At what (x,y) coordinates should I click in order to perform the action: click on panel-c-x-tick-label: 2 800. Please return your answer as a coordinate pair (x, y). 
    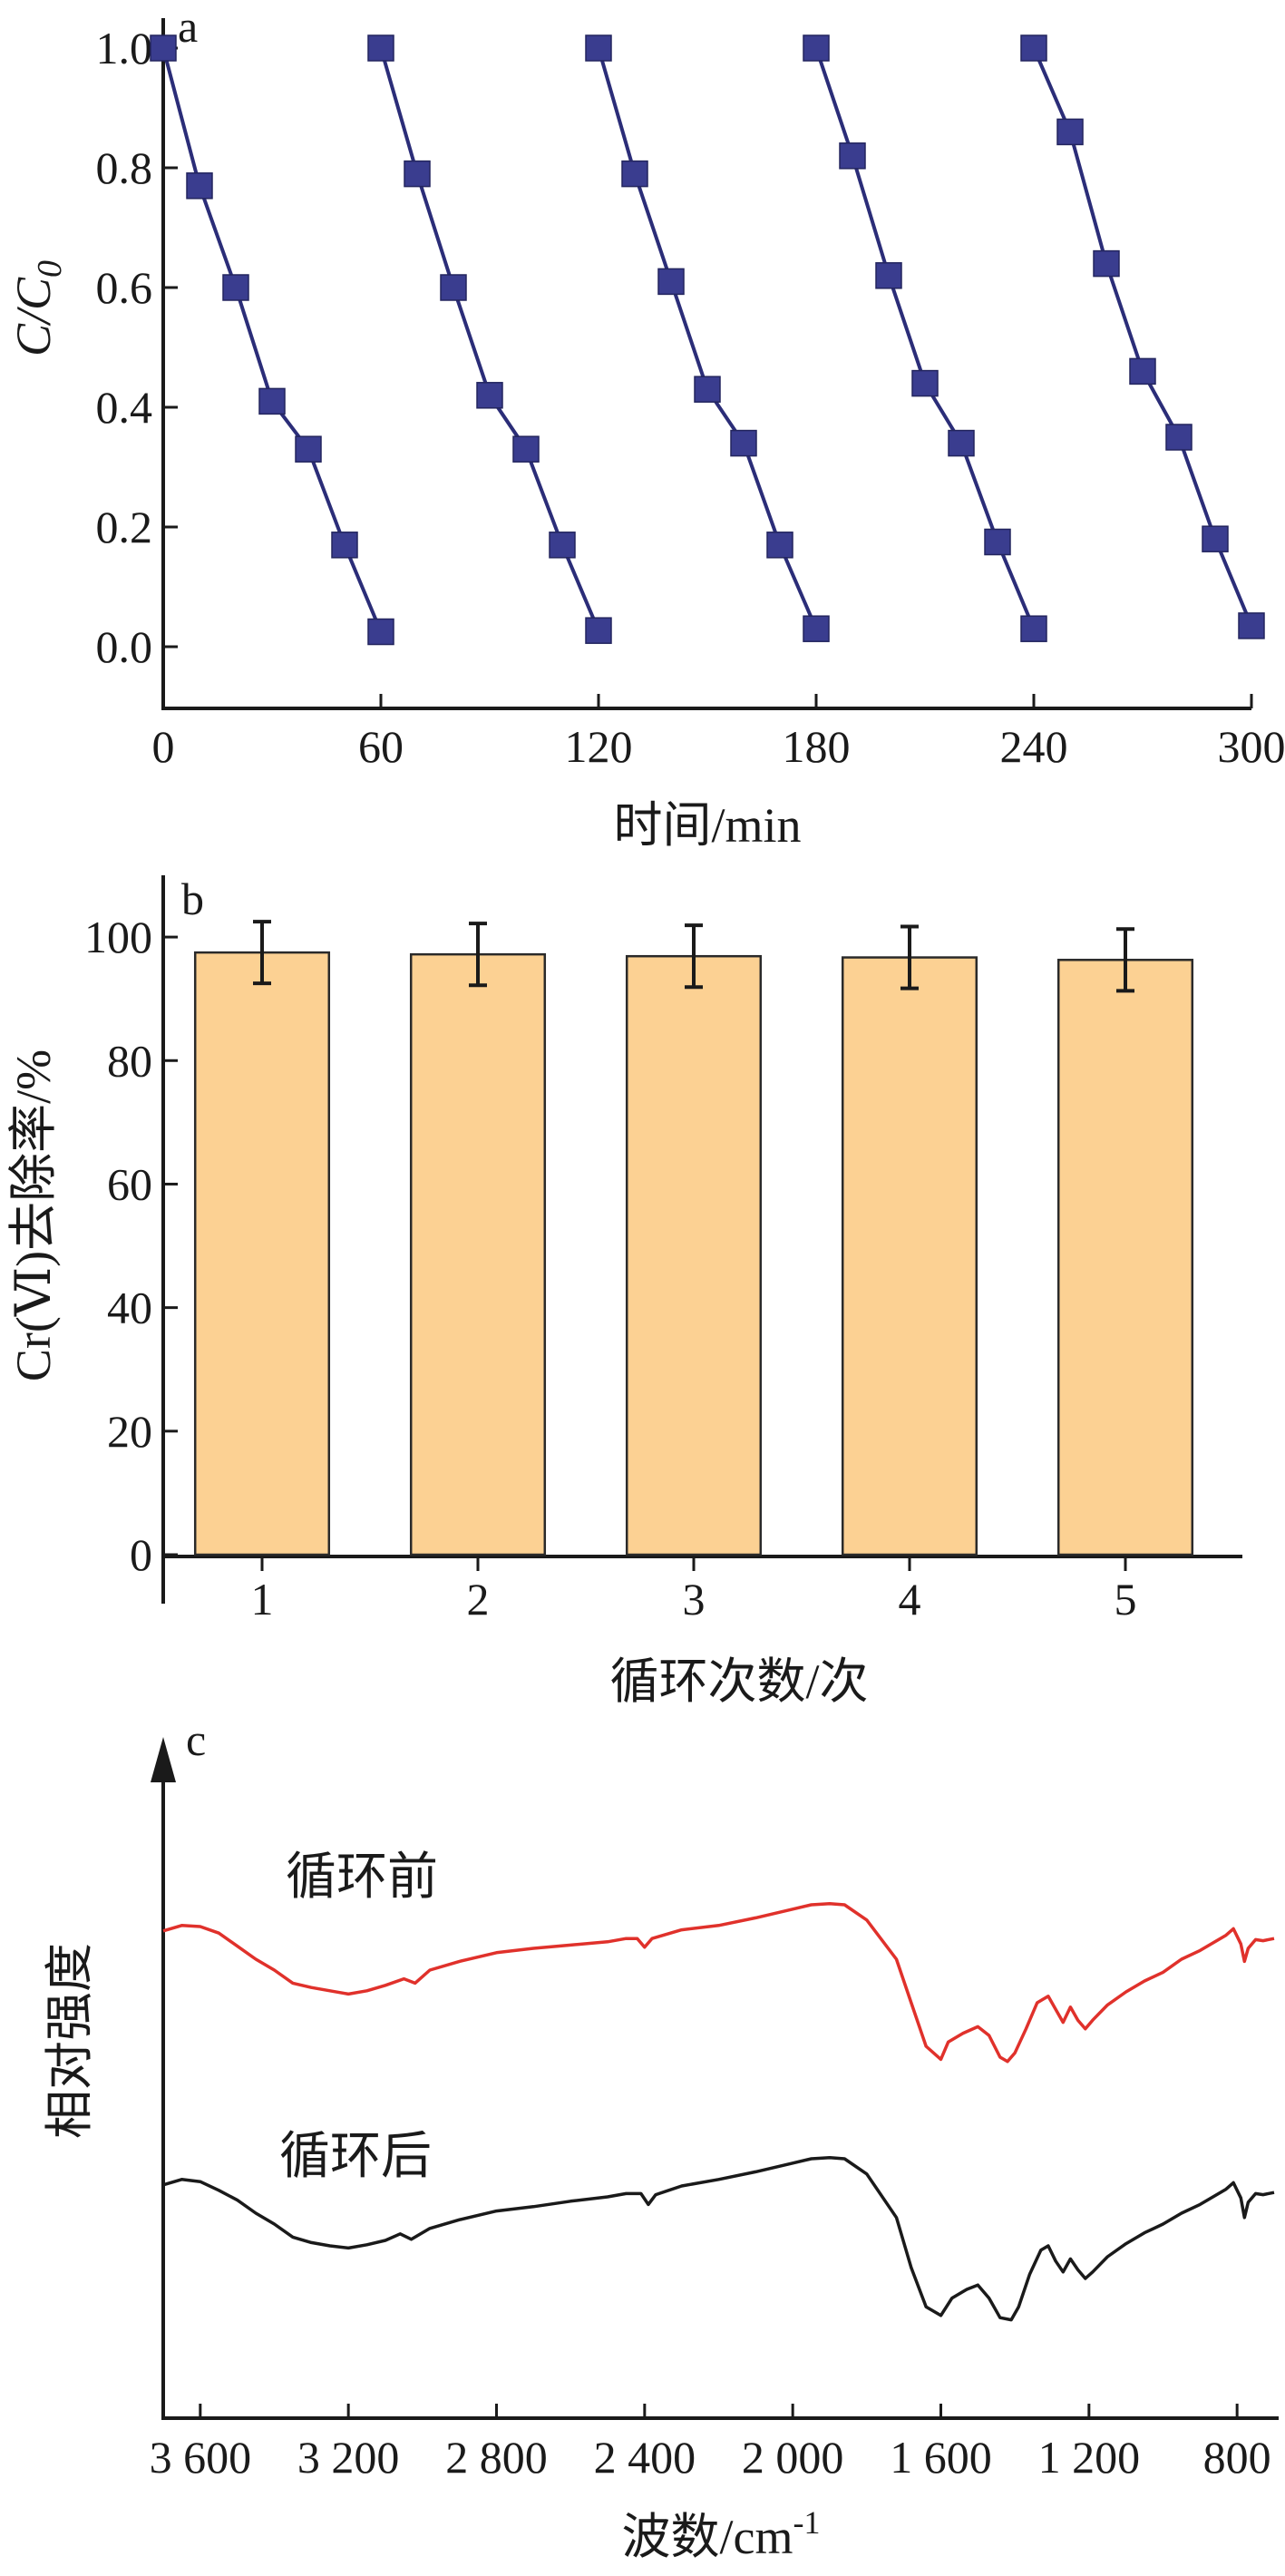
    Looking at the image, I should click on (496, 2457).